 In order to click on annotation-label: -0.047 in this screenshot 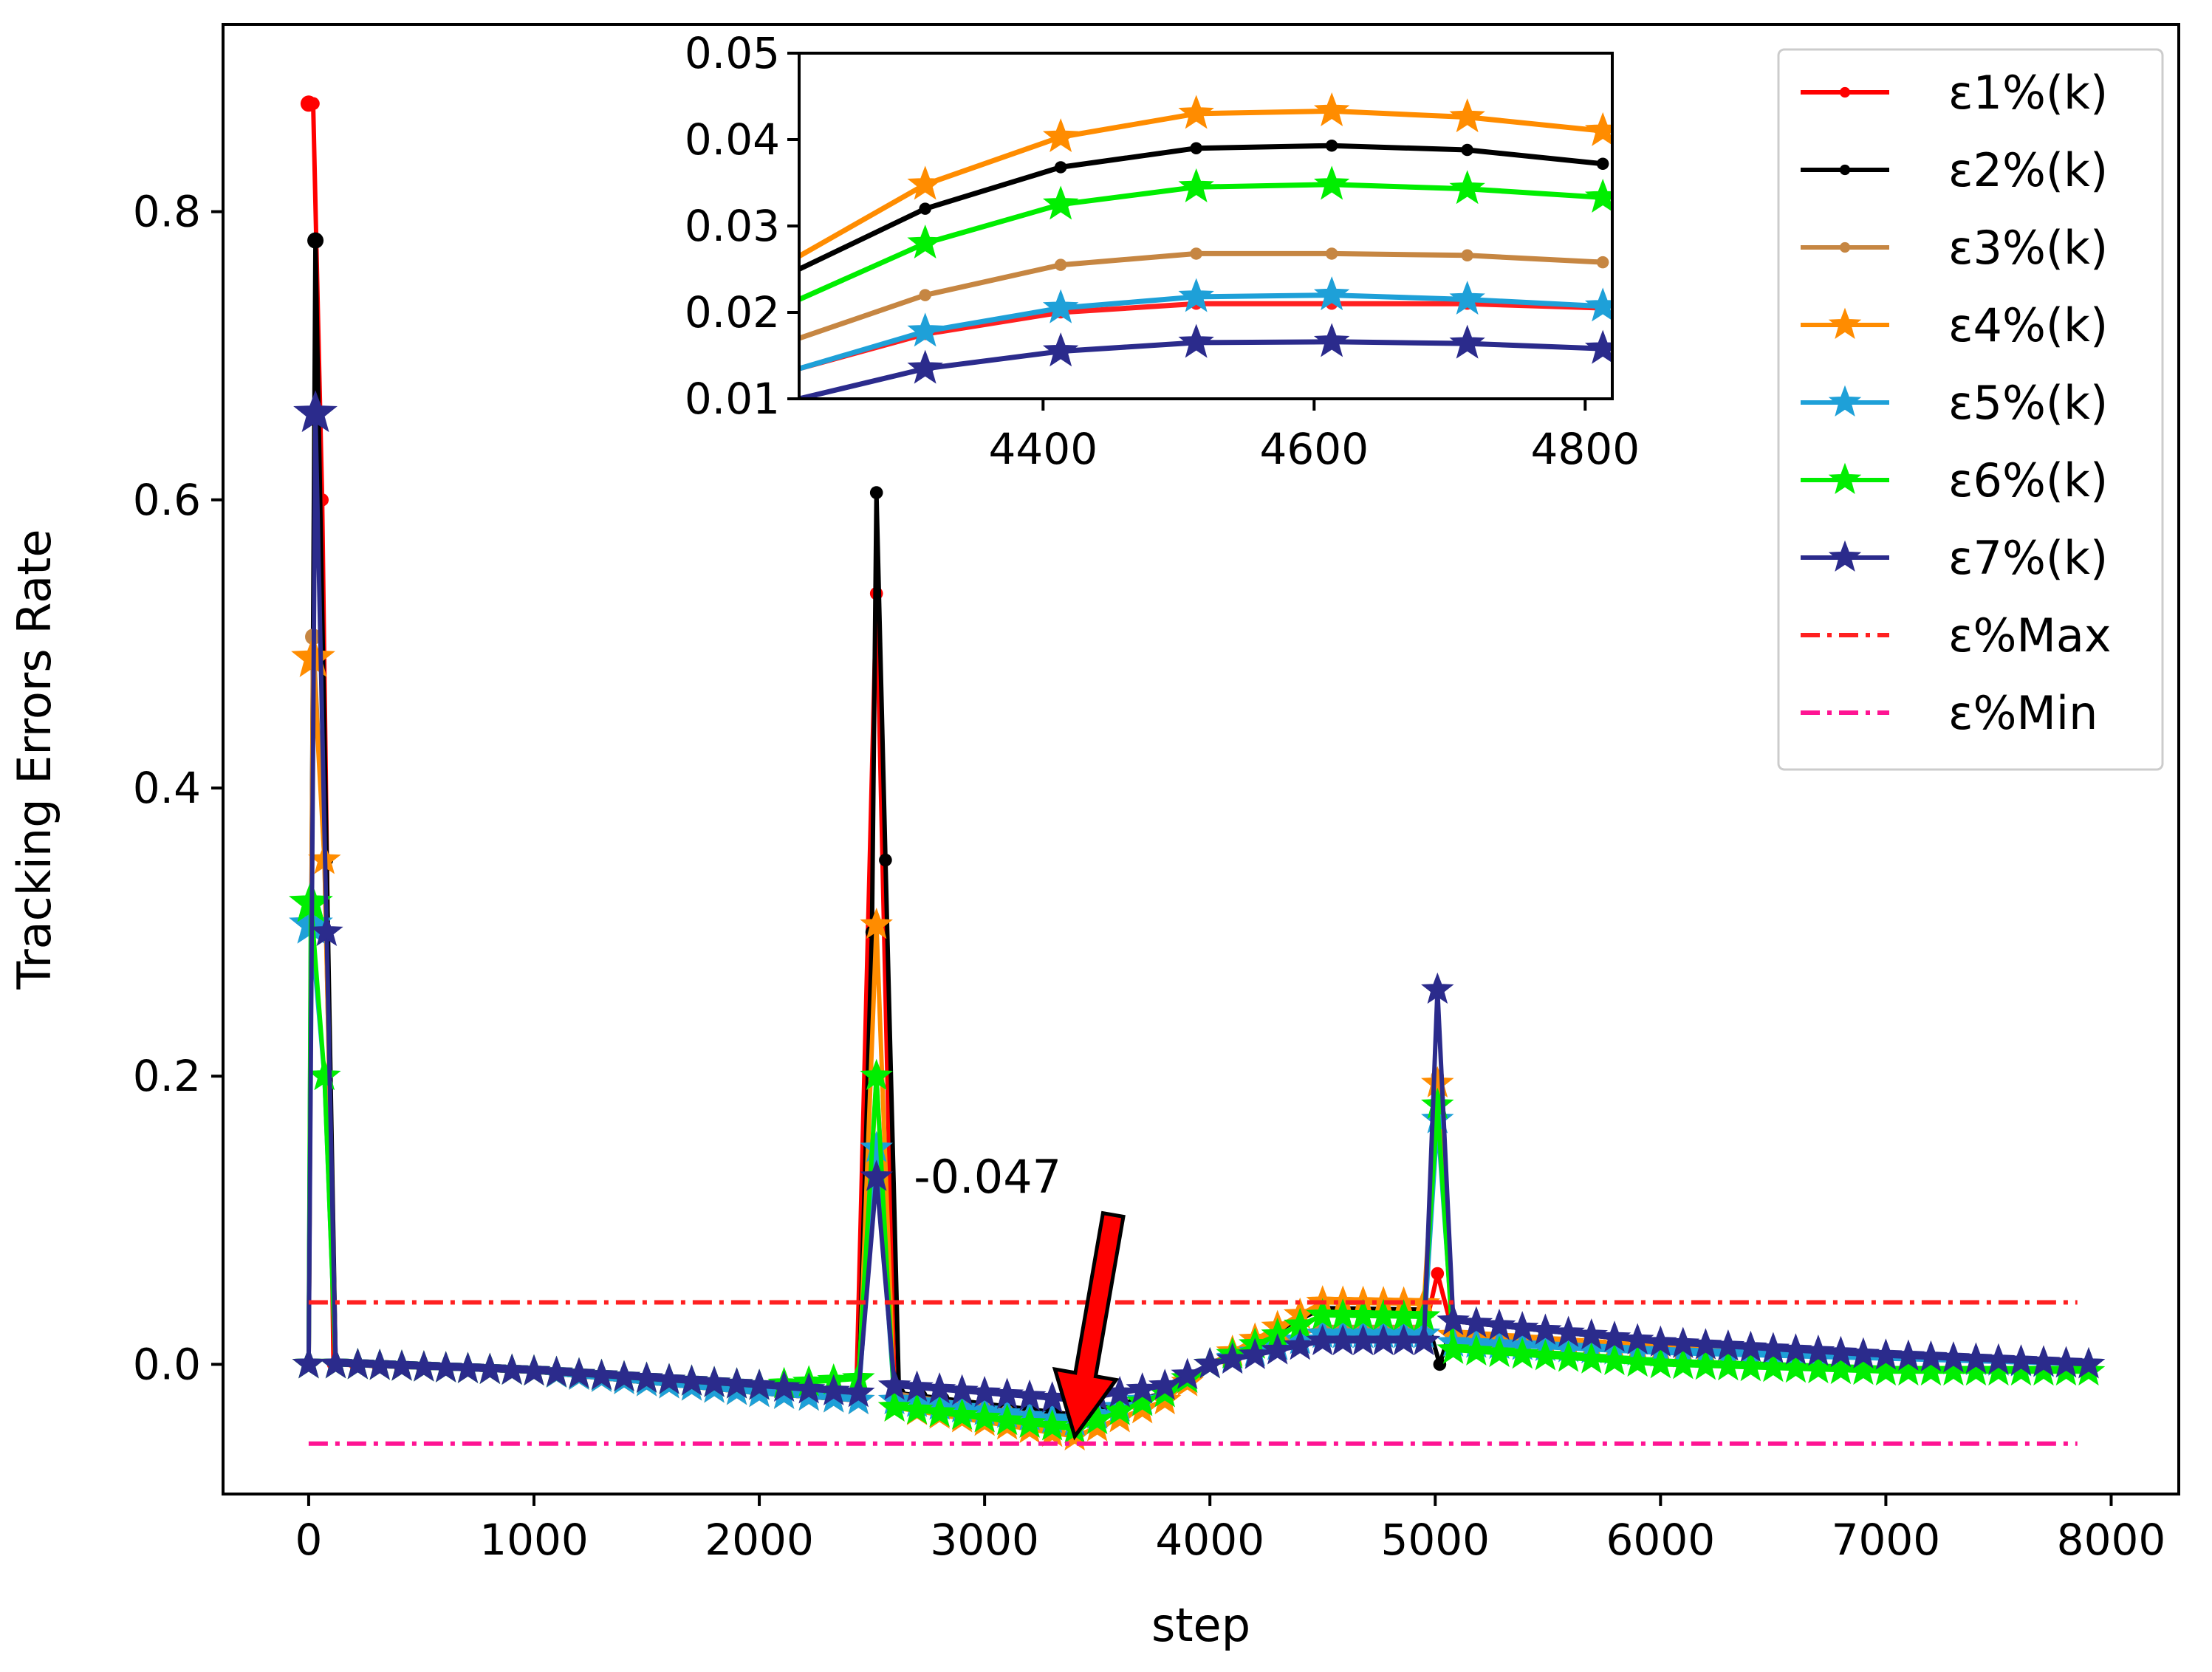, I will do `click(988, 1177)`.